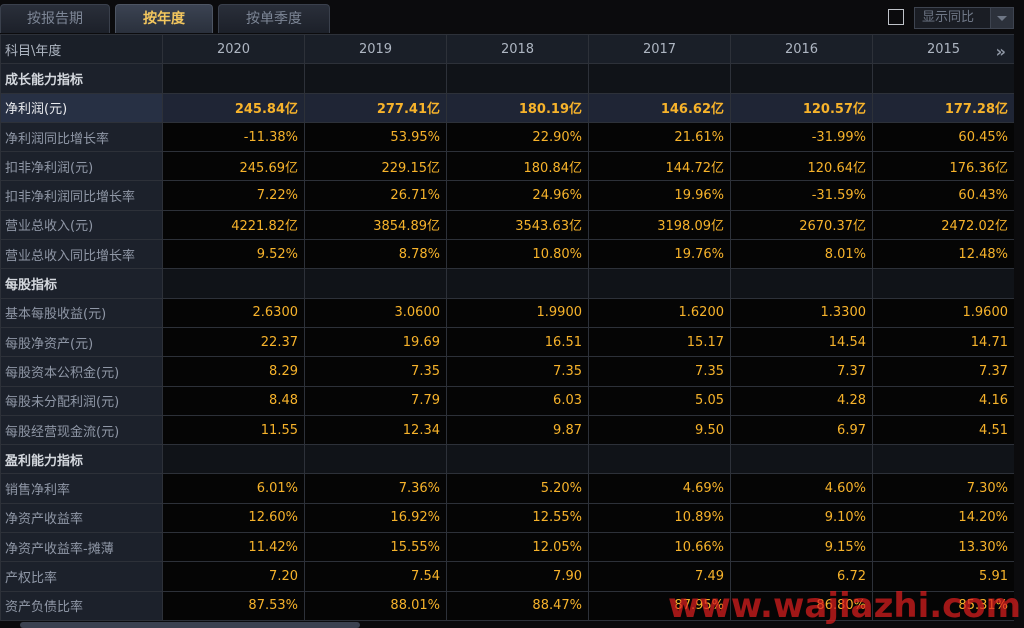 The image size is (1024, 628). Describe the element at coordinates (801, 430) in the screenshot. I see `value-cell: 6.97` at that location.